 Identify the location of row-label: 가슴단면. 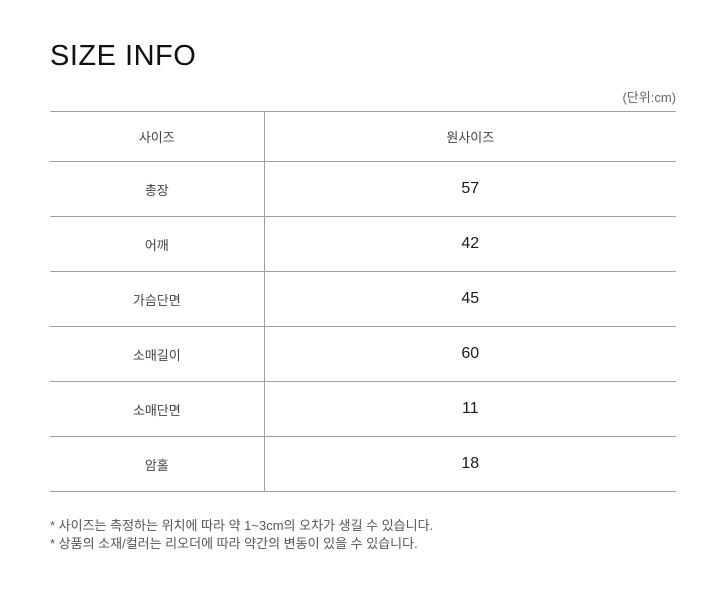
(157, 299).